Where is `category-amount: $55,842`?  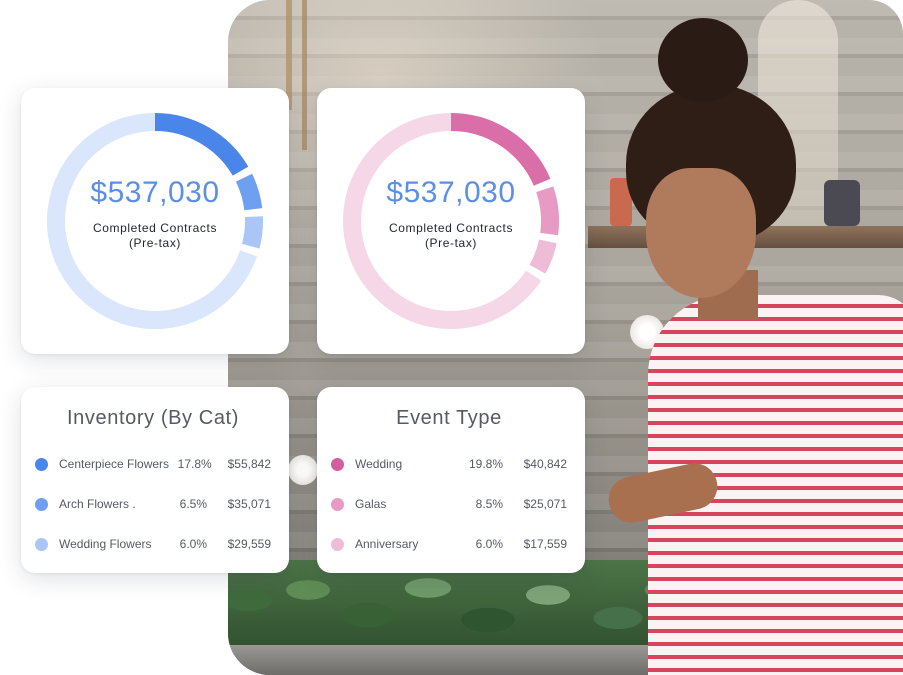 category-amount: $55,842 is located at coordinates (249, 464).